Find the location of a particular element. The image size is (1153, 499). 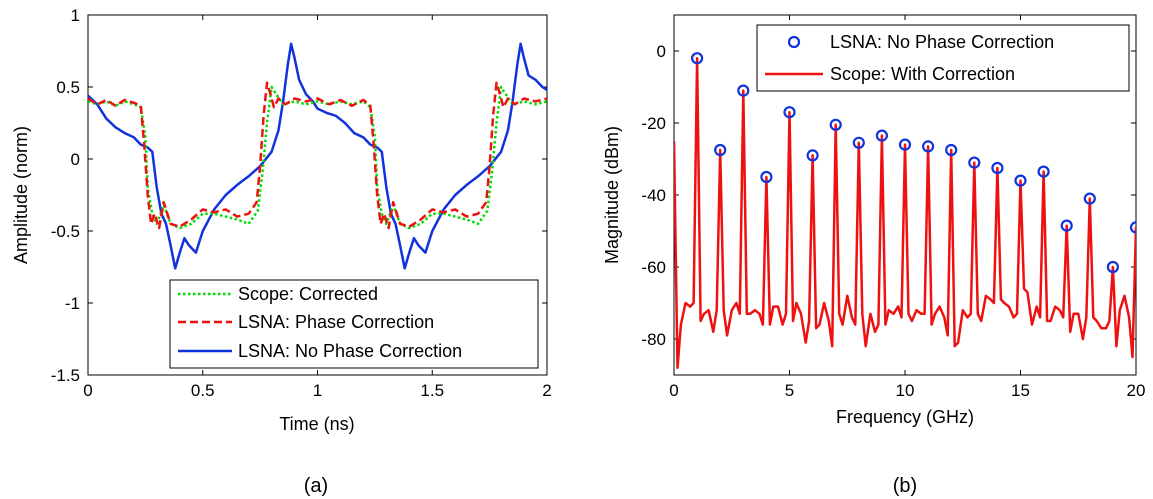

legend-box-a is located at coordinates (354, 324).